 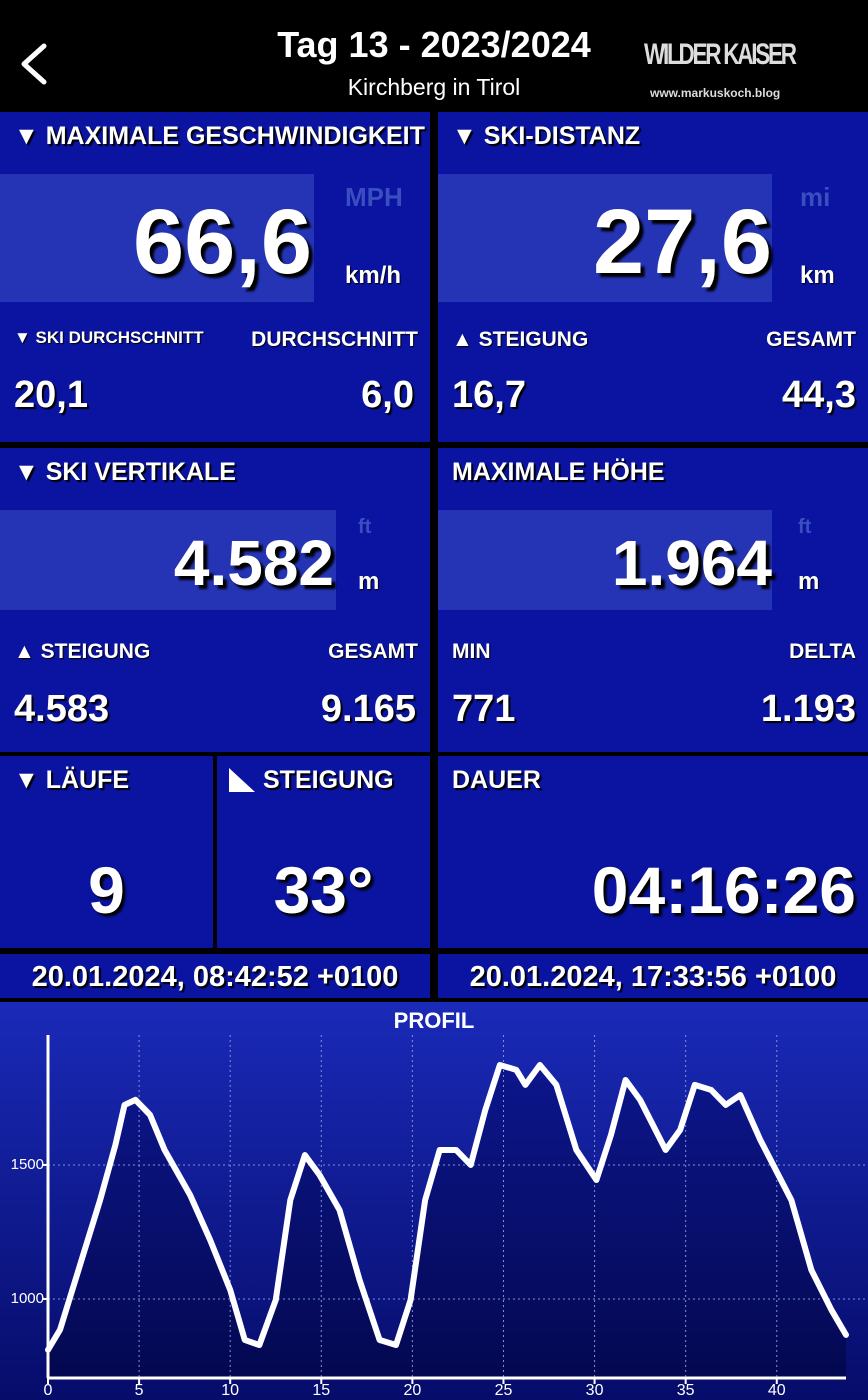 What do you see at coordinates (106, 852) in the screenshot?
I see `tile-runs: ▼ LÄUFE 9` at bounding box center [106, 852].